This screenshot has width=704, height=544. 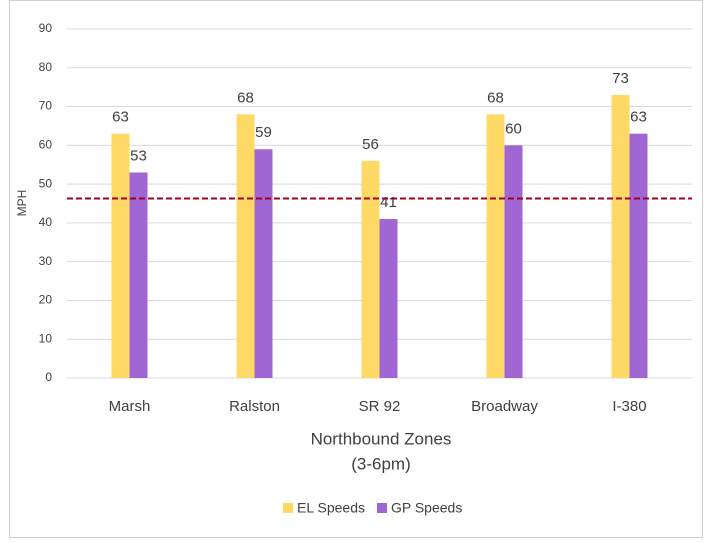 I want to click on legend-label: GP Speeds, so click(x=426, y=508).